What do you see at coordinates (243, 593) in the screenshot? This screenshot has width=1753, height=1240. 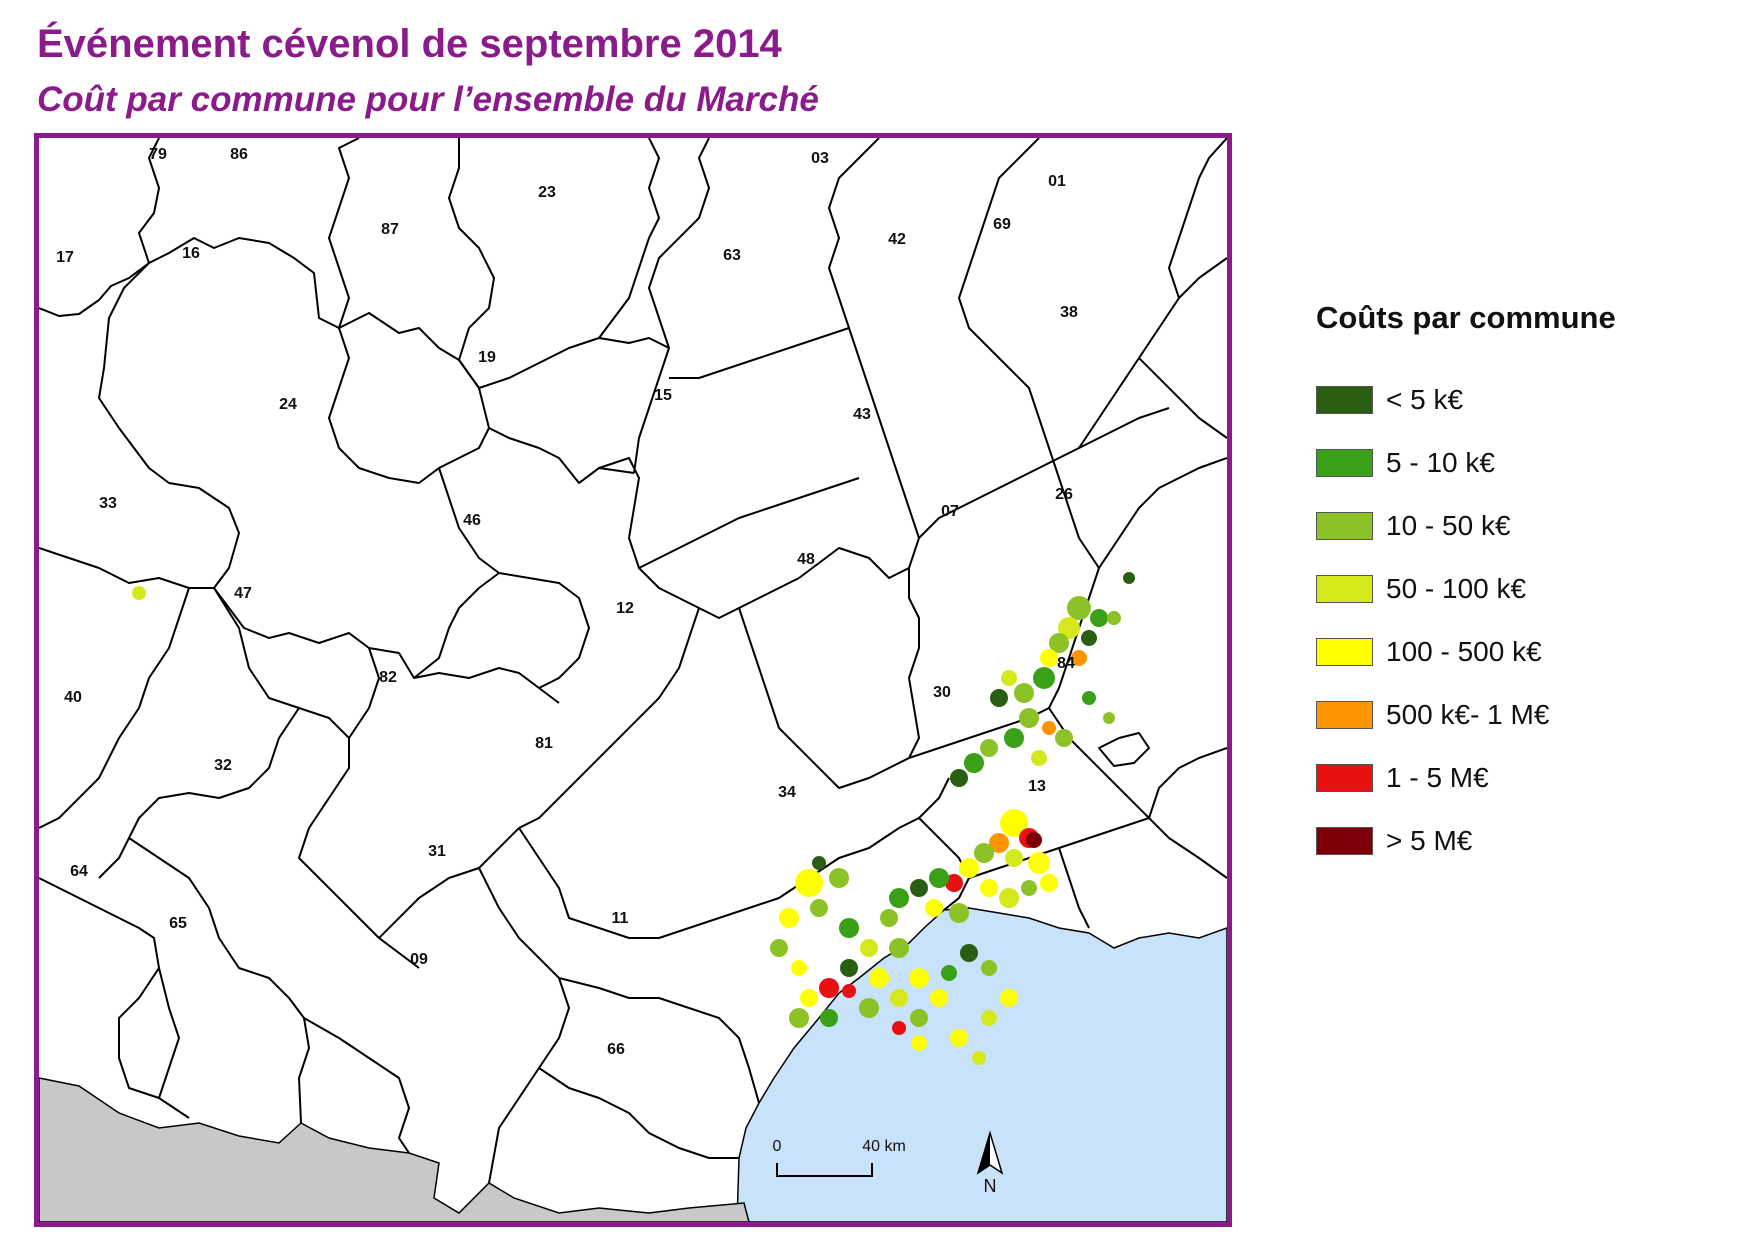 I see `dept-label-47: 47` at bounding box center [243, 593].